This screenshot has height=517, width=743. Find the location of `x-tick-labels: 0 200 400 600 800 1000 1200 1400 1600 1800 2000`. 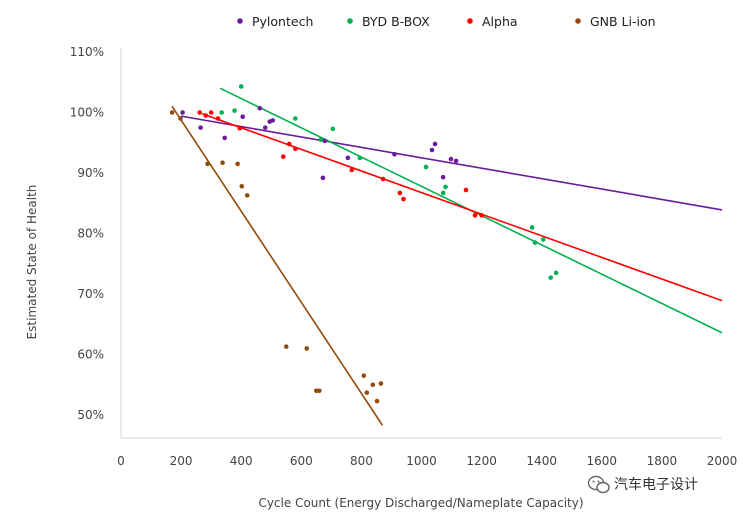

x-tick-labels: 0 200 400 600 800 1000 1200 1400 1600 1800 2000 is located at coordinates (427, 461).